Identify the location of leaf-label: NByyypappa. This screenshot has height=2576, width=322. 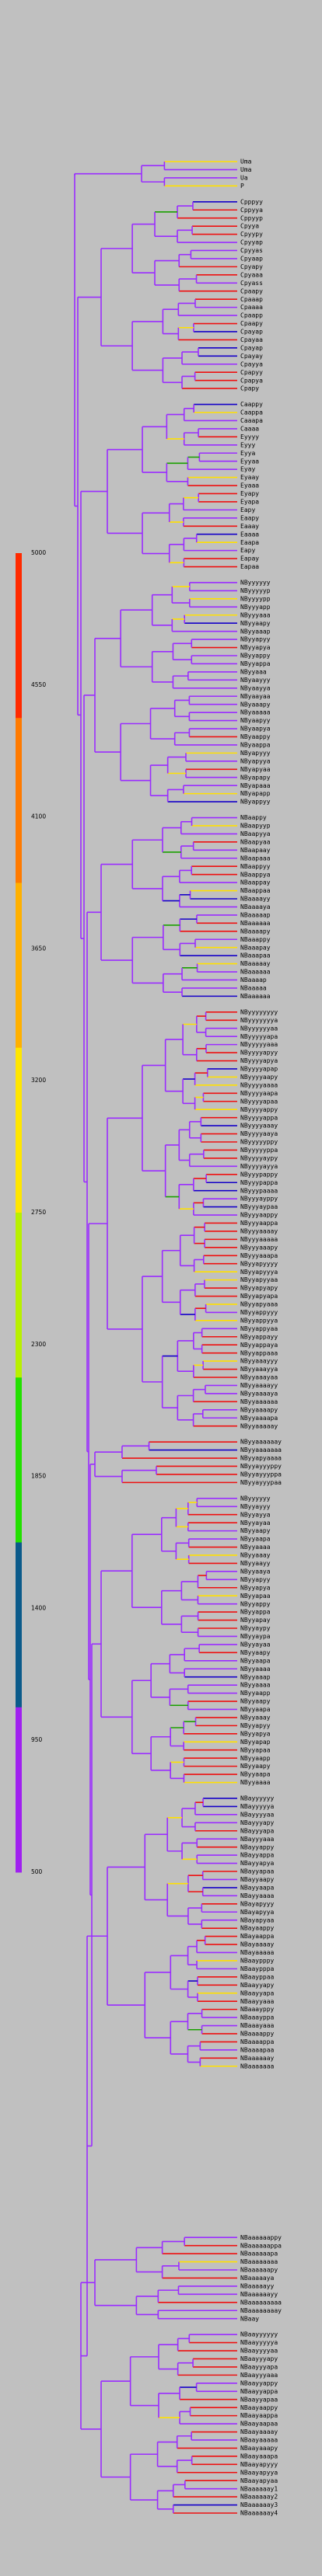
(259, 1182).